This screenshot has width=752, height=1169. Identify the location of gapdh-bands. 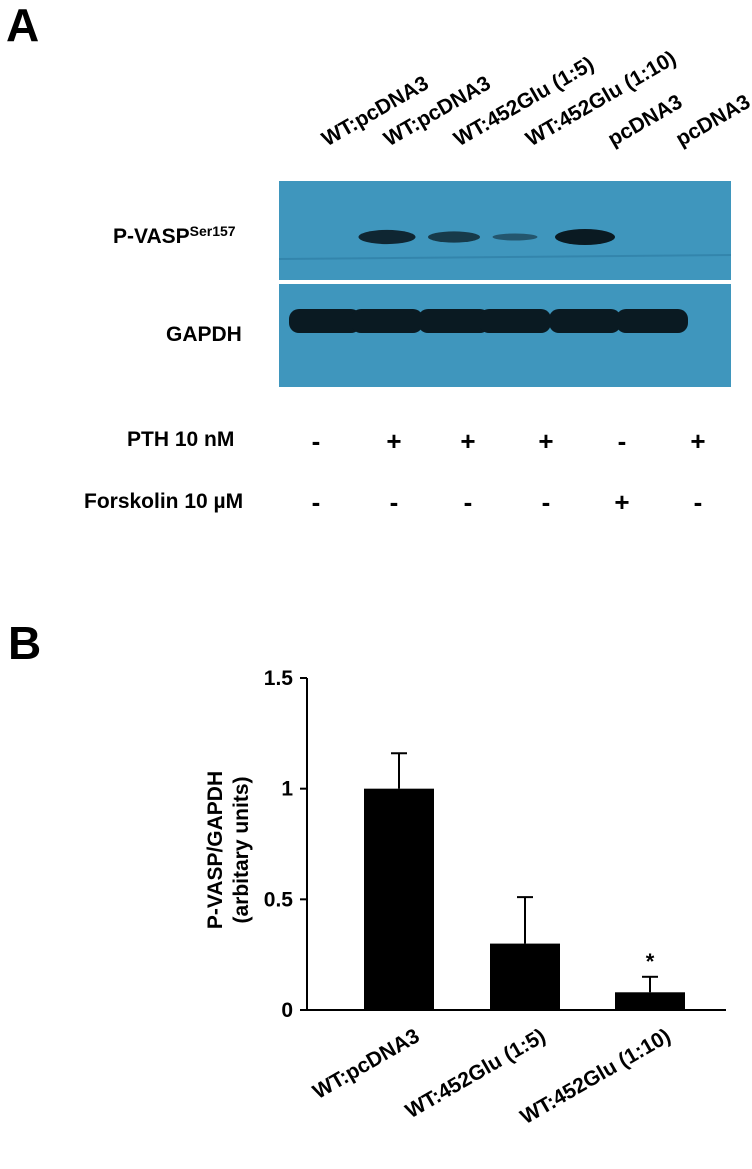
(488, 321).